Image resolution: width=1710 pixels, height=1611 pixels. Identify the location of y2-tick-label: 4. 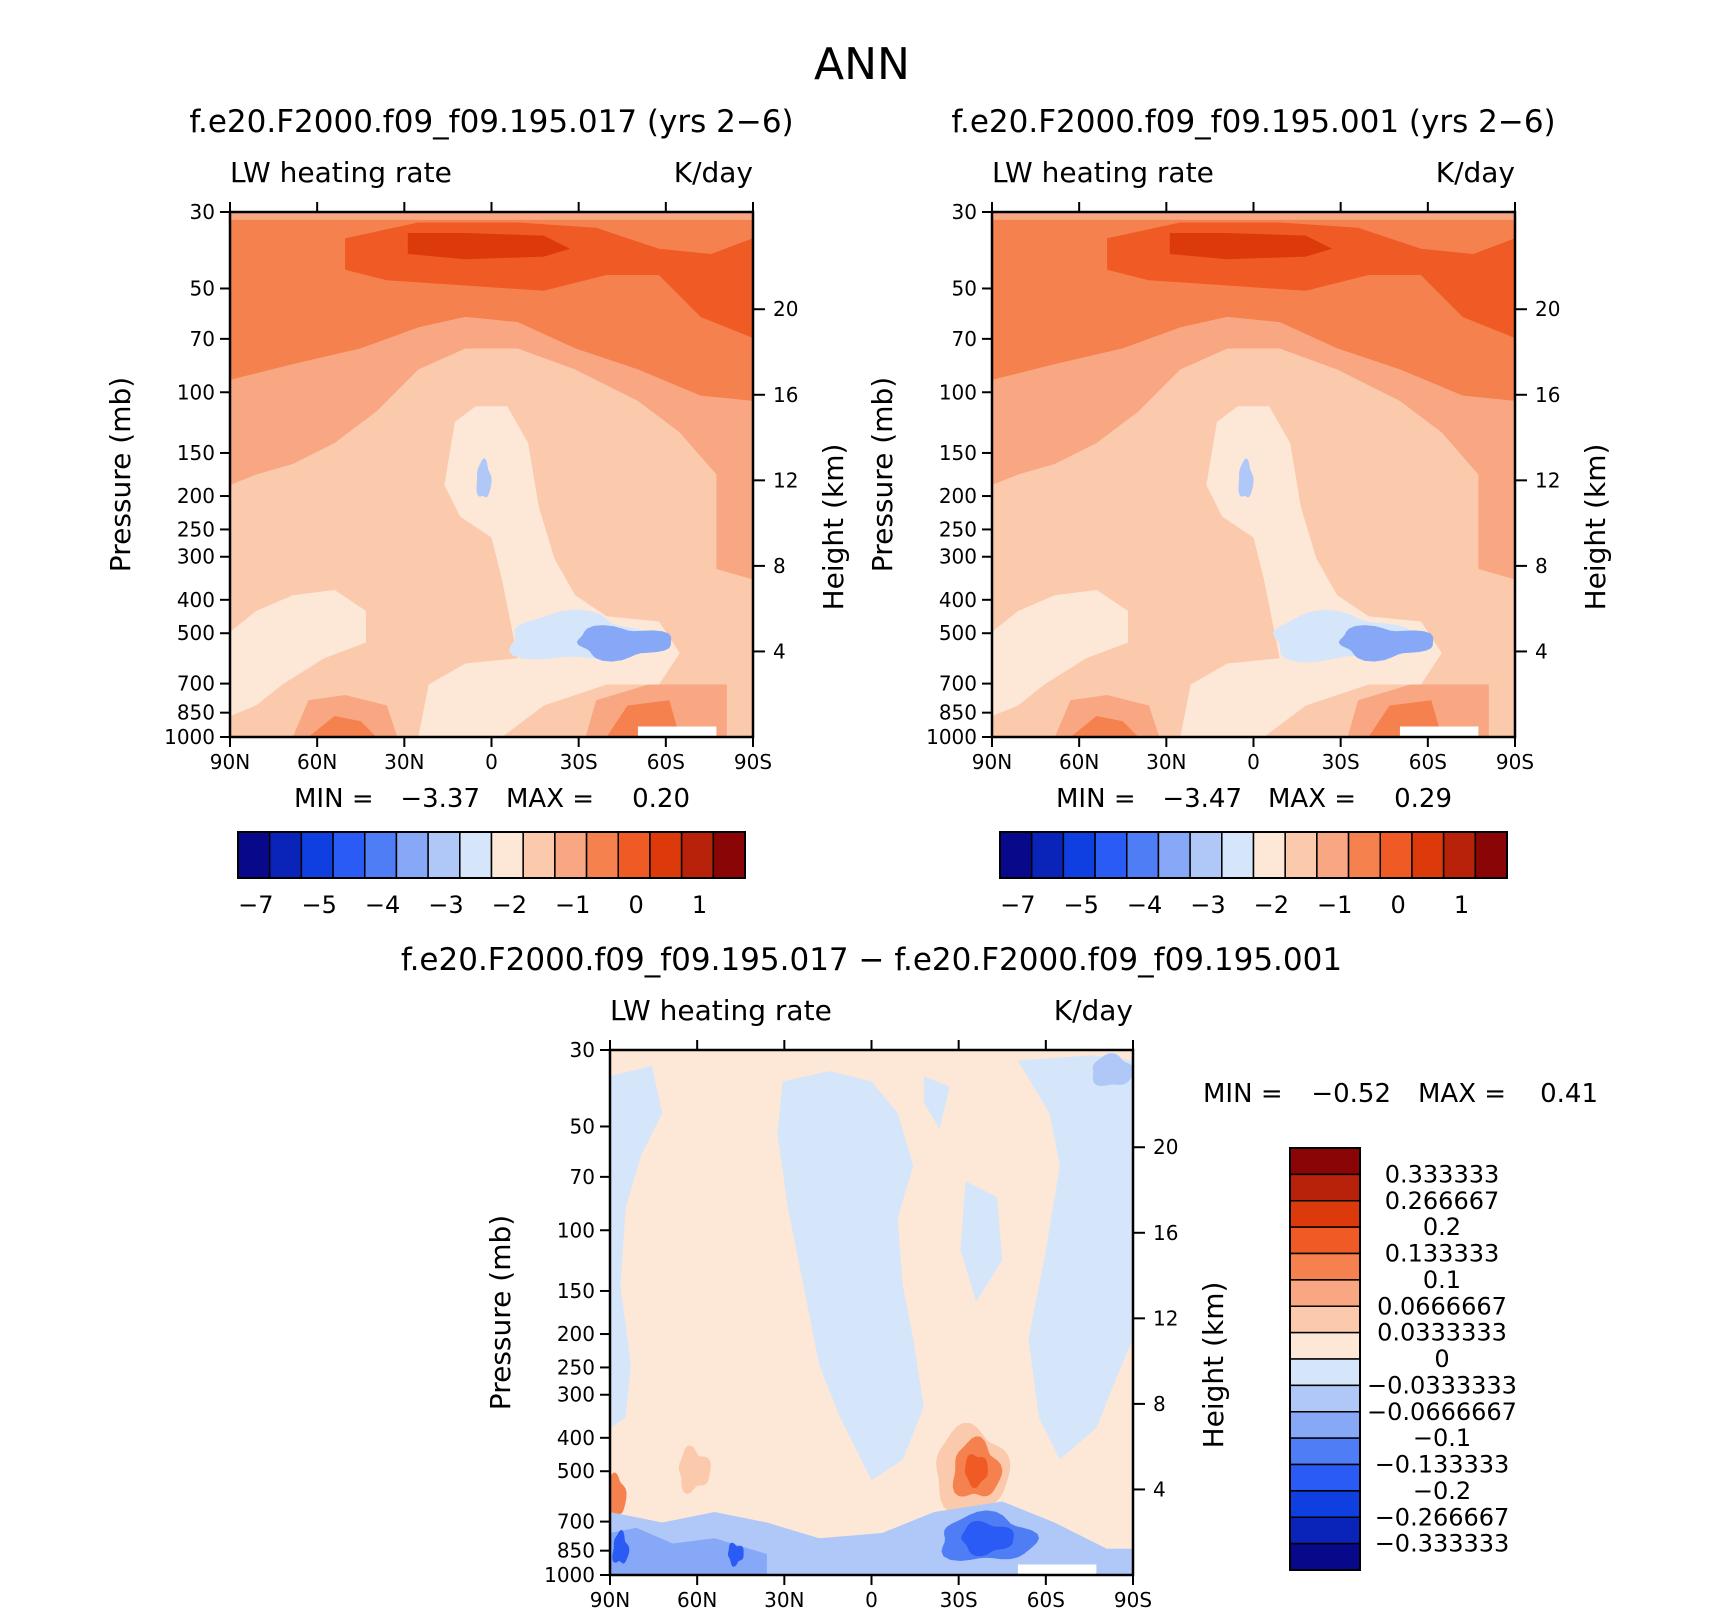
(779, 651).